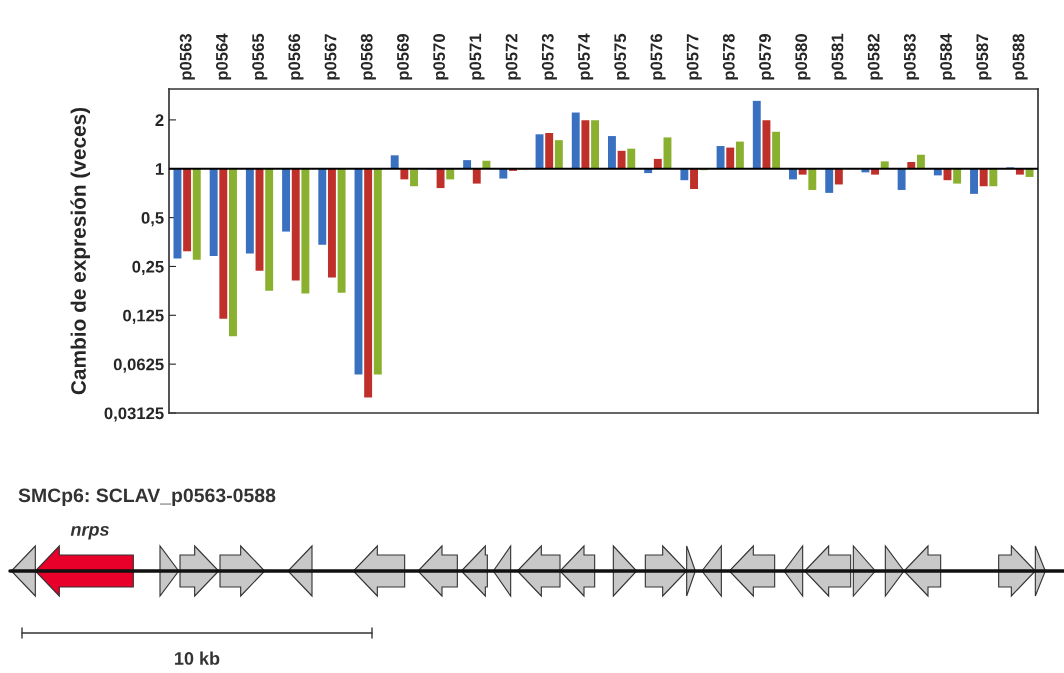 Image resolution: width=1064 pixels, height=673 pixels. What do you see at coordinates (911, 57) in the screenshot?
I see `x-tick-label: p0583` at bounding box center [911, 57].